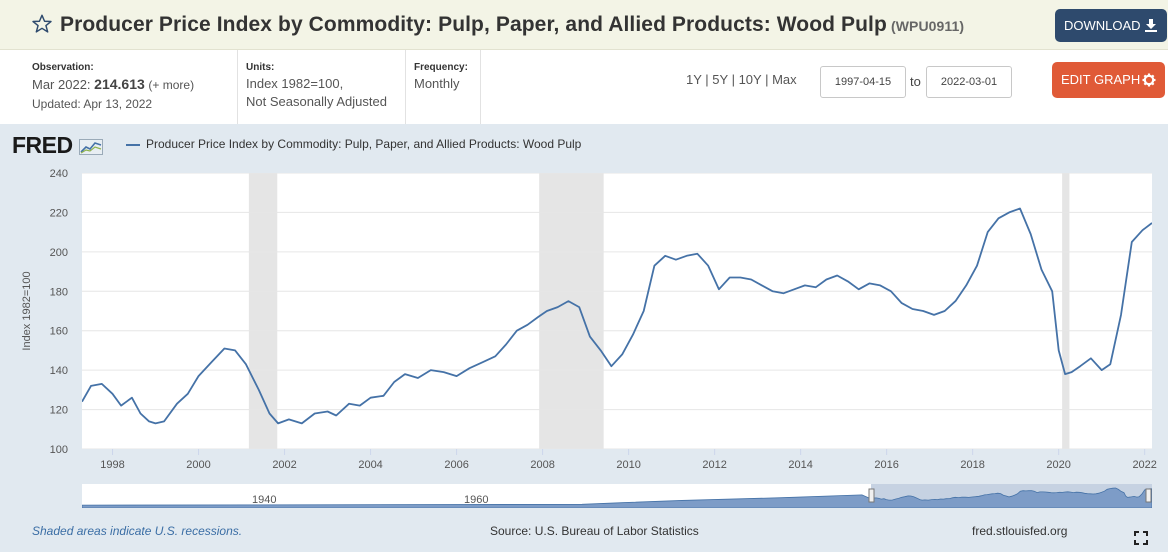  I want to click on fred-logo-graph-icon, so click(90, 147).